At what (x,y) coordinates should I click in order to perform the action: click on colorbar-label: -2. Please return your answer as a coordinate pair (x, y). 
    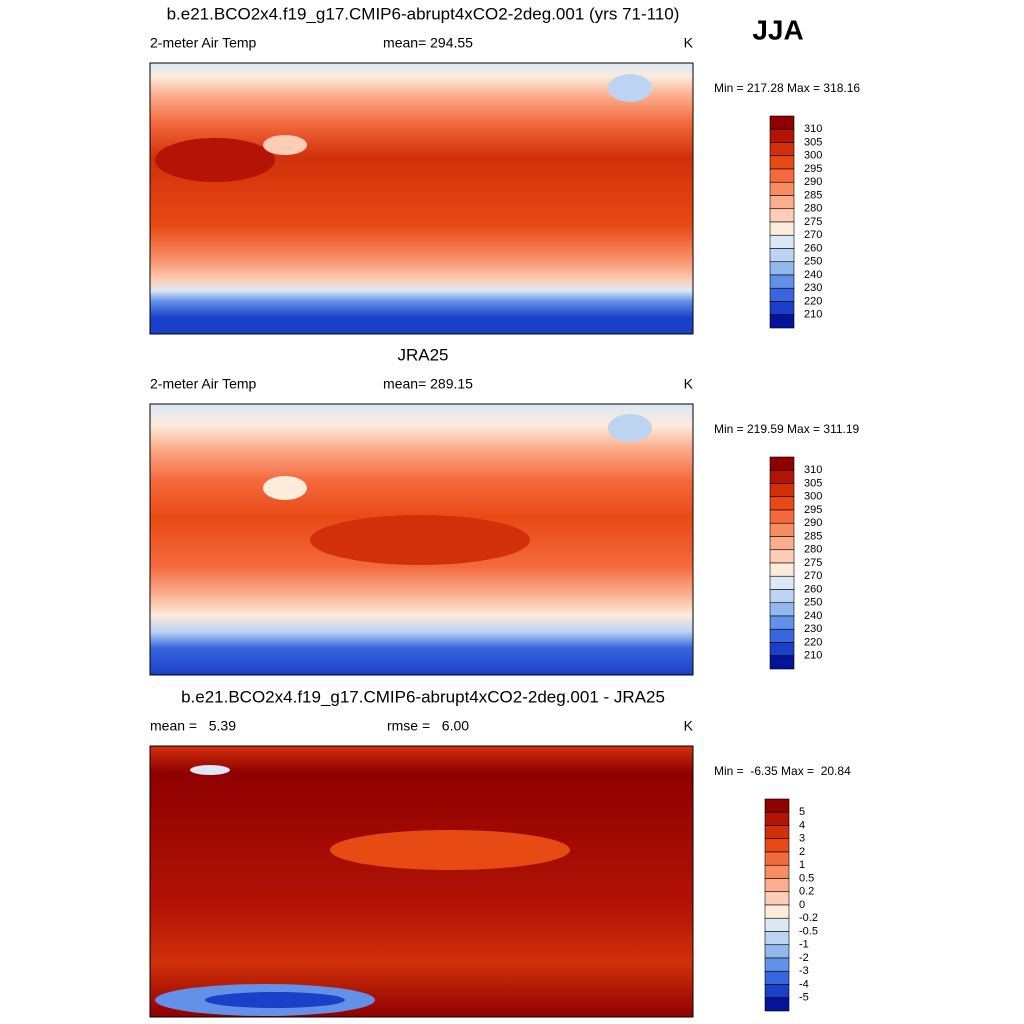
    Looking at the image, I should click on (804, 958).